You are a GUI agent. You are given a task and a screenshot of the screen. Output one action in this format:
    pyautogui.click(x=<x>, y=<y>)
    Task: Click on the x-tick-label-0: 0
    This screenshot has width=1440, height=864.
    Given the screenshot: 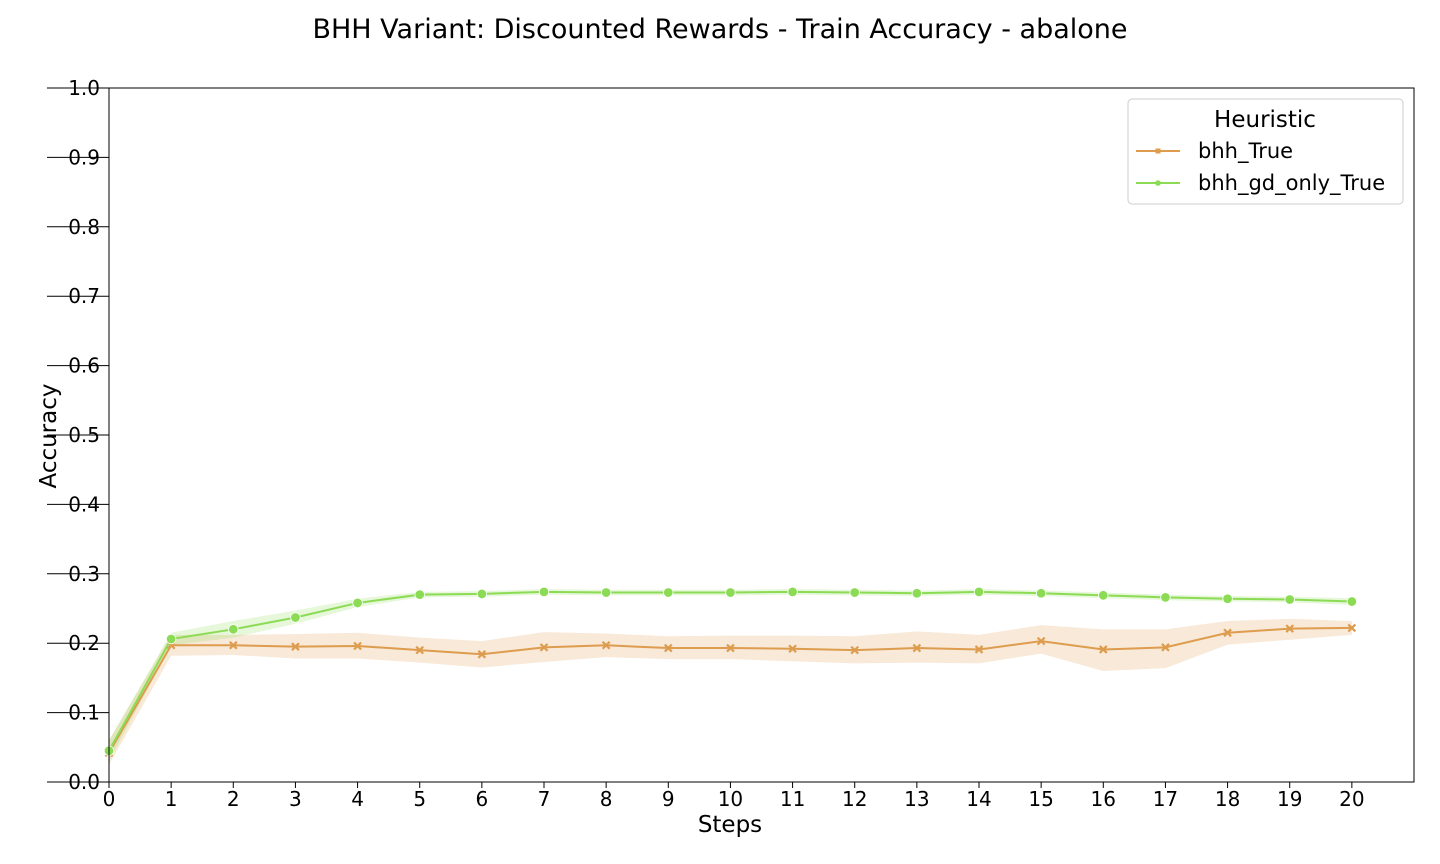 What is the action you would take?
    pyautogui.click(x=109, y=799)
    